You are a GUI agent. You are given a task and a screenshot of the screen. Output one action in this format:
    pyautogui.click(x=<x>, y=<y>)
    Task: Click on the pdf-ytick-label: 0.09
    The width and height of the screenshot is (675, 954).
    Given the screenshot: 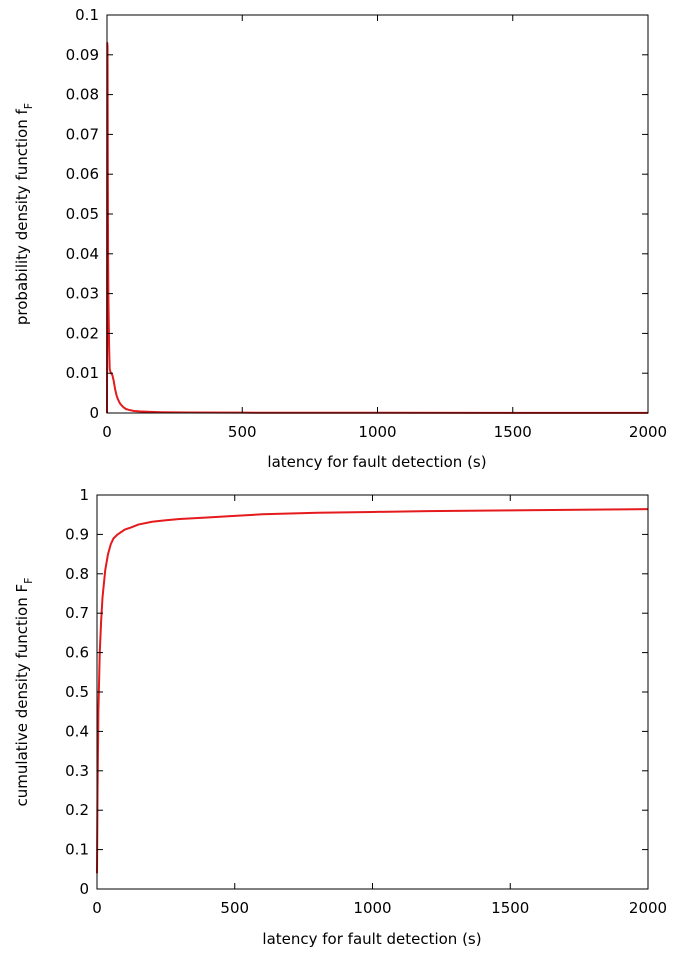 What is the action you would take?
    pyautogui.click(x=82, y=55)
    